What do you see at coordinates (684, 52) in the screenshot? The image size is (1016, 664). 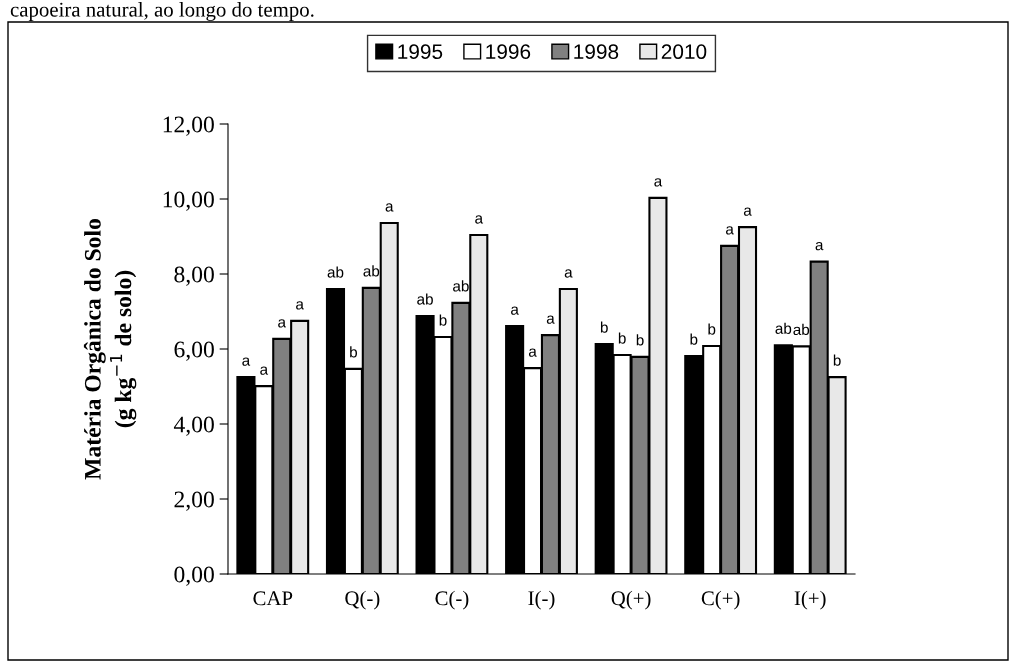 I see `legend-label: 2010` at bounding box center [684, 52].